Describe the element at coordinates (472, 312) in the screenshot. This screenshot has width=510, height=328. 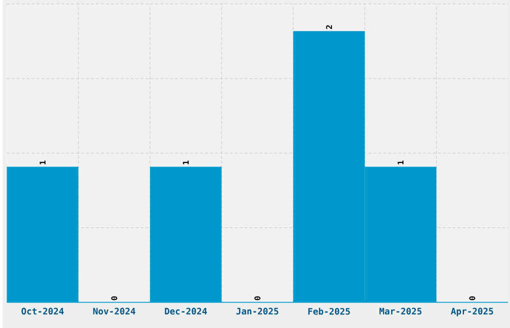
I see `x-tick-label: Apr-2025` at that location.